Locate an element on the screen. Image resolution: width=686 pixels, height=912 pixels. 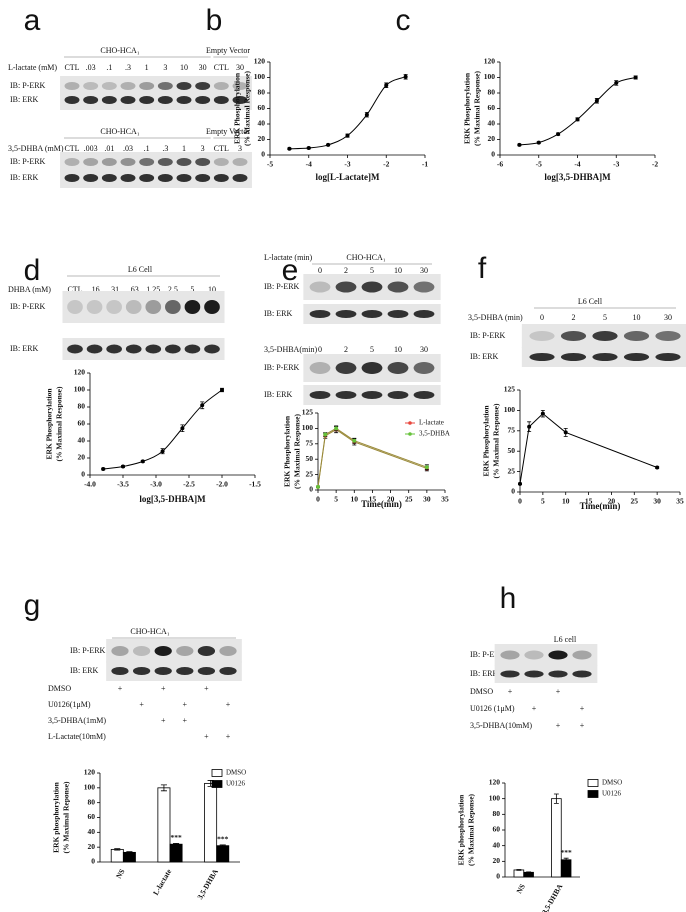
lane-label: 5 is located at coordinates (605, 317).